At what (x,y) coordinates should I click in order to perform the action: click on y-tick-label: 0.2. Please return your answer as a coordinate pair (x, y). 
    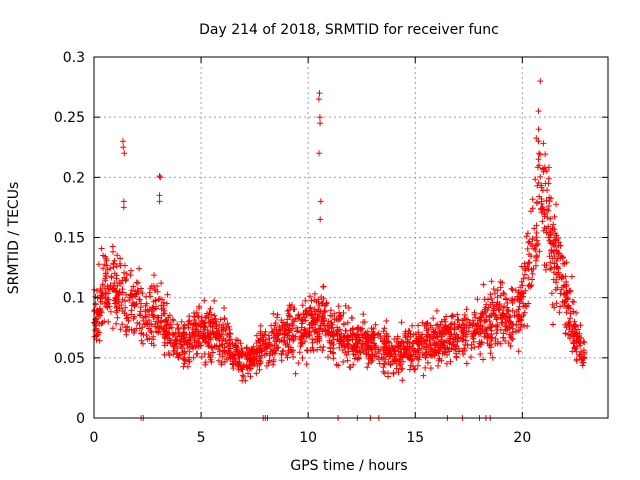
    Looking at the image, I should click on (74, 178).